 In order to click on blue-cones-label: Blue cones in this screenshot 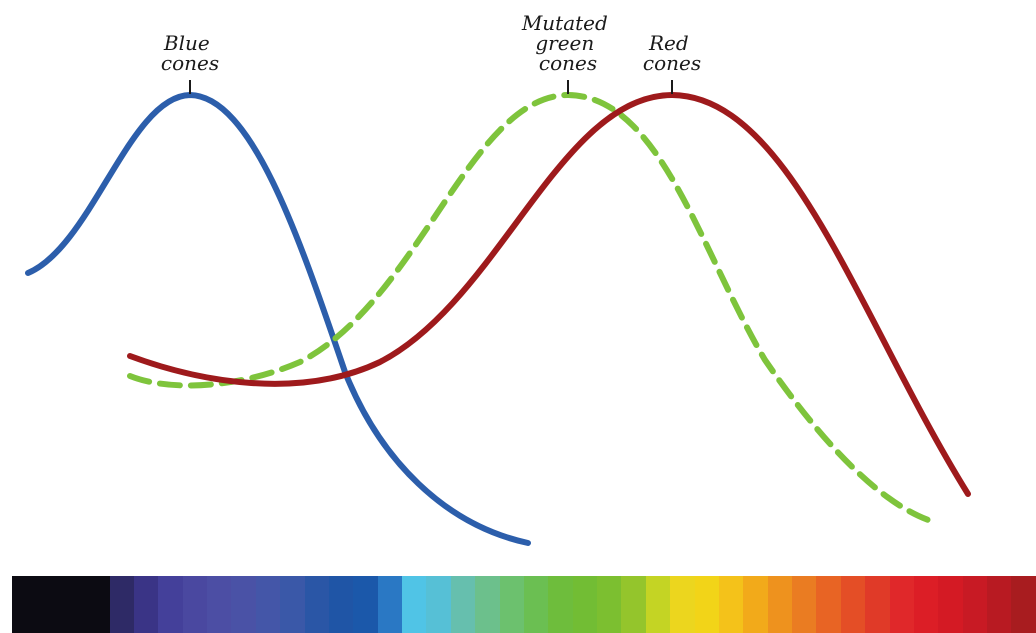, I will do `click(190, 53)`.